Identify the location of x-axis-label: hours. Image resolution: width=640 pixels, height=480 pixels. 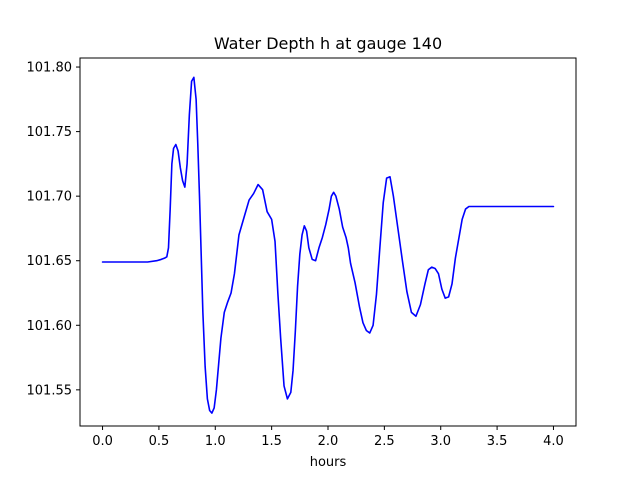
(328, 462).